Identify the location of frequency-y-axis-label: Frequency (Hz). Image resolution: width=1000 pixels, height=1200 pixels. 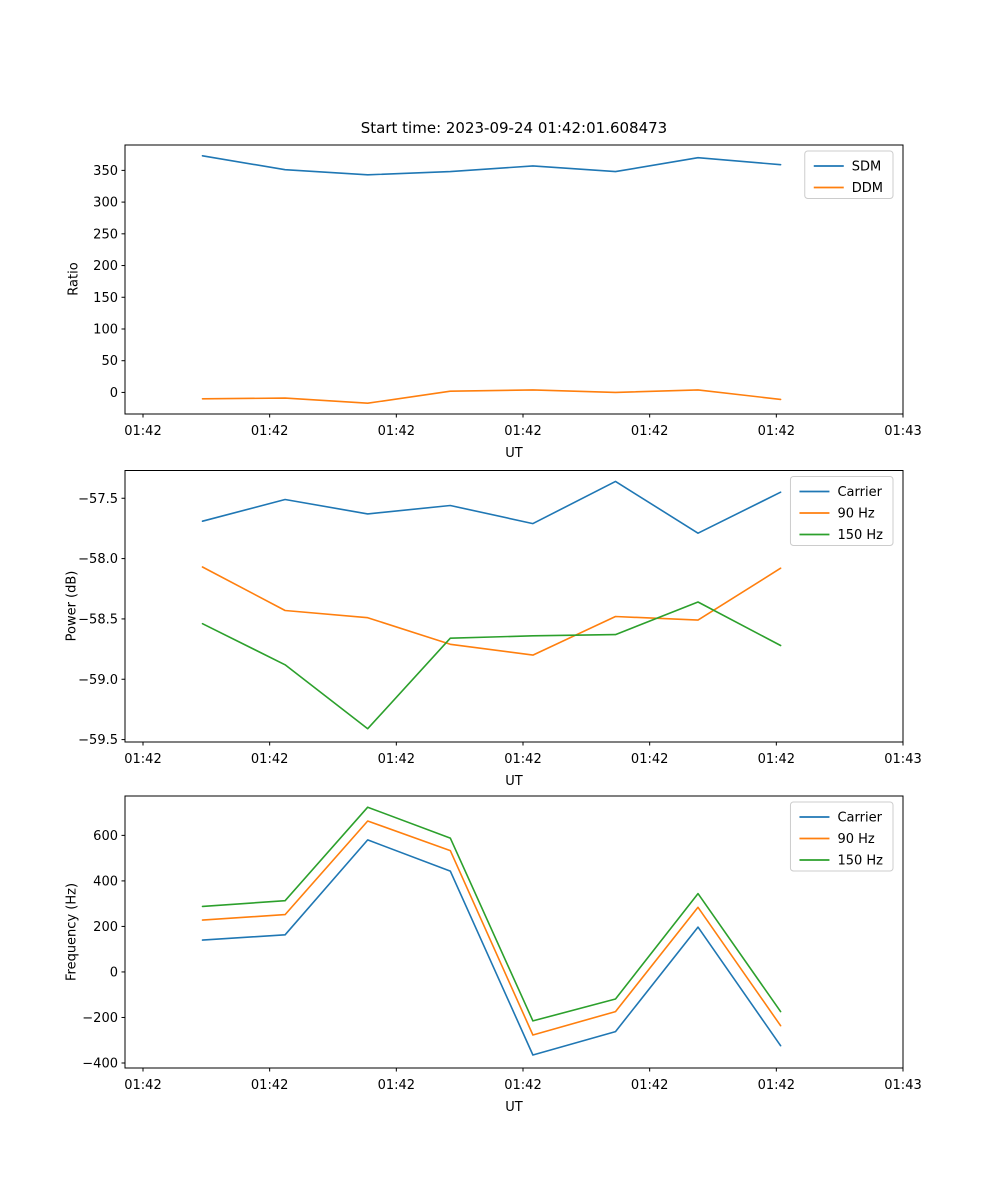
(72, 932).